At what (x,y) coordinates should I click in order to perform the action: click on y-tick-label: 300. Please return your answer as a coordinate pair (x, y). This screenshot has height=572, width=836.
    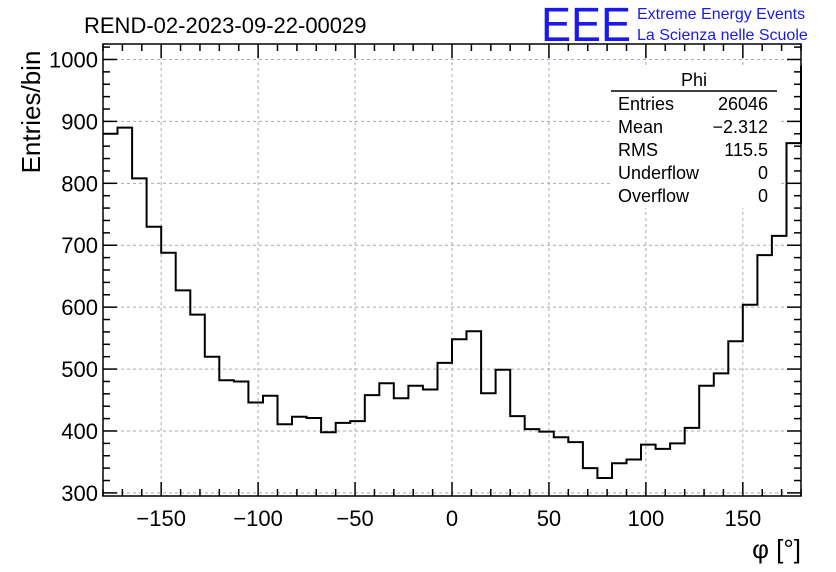
    Looking at the image, I should click on (79, 493).